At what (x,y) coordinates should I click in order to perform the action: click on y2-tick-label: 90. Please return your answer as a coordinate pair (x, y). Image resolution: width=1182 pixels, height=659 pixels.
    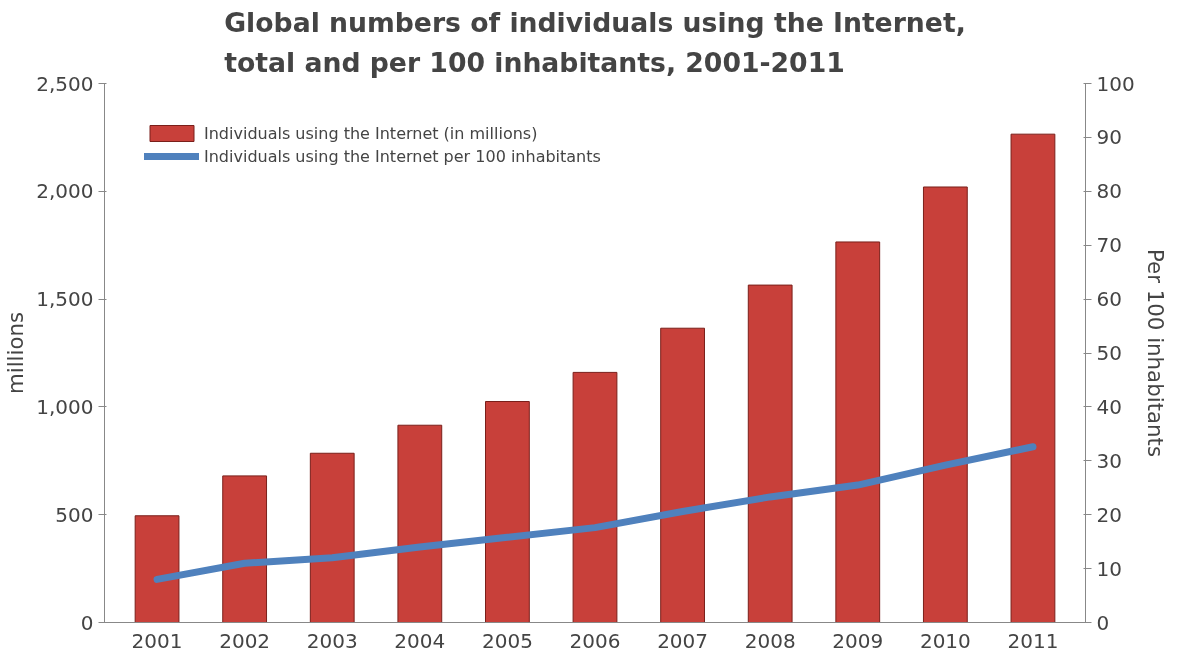
    Looking at the image, I should click on (1109, 137).